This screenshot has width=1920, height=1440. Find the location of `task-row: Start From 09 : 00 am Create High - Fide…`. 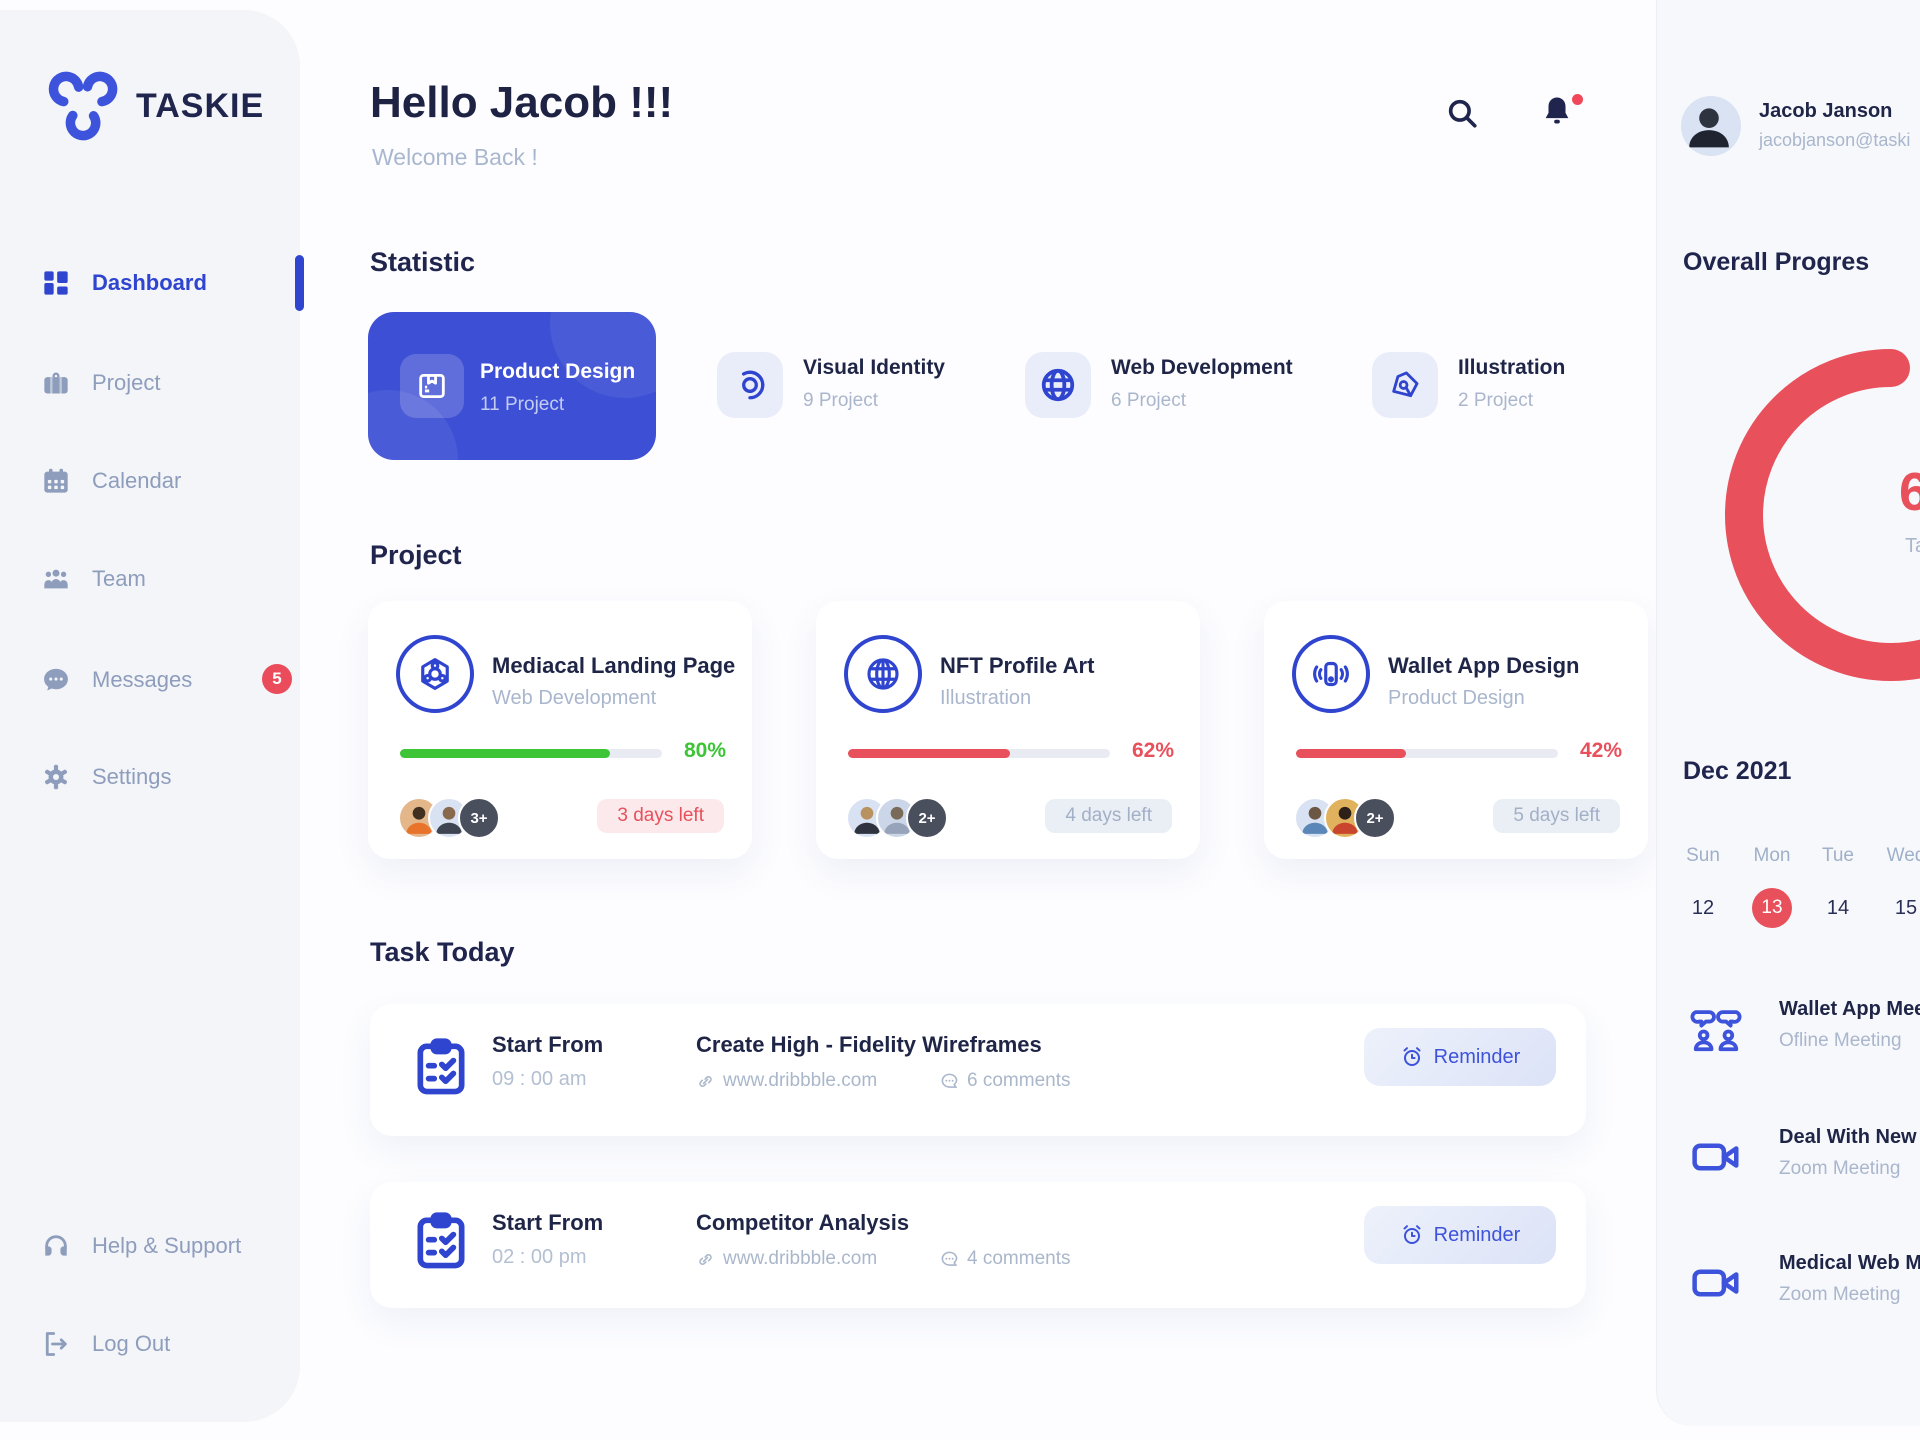

task-row: Start From 09 : 00 am Create High - Fide… is located at coordinates (978, 1070).